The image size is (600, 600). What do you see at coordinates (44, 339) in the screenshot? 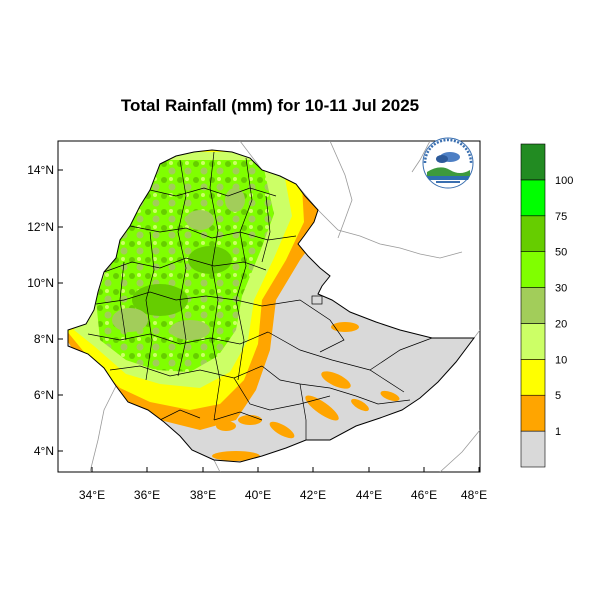
I see `lat-tick-label: 8°N` at bounding box center [44, 339].